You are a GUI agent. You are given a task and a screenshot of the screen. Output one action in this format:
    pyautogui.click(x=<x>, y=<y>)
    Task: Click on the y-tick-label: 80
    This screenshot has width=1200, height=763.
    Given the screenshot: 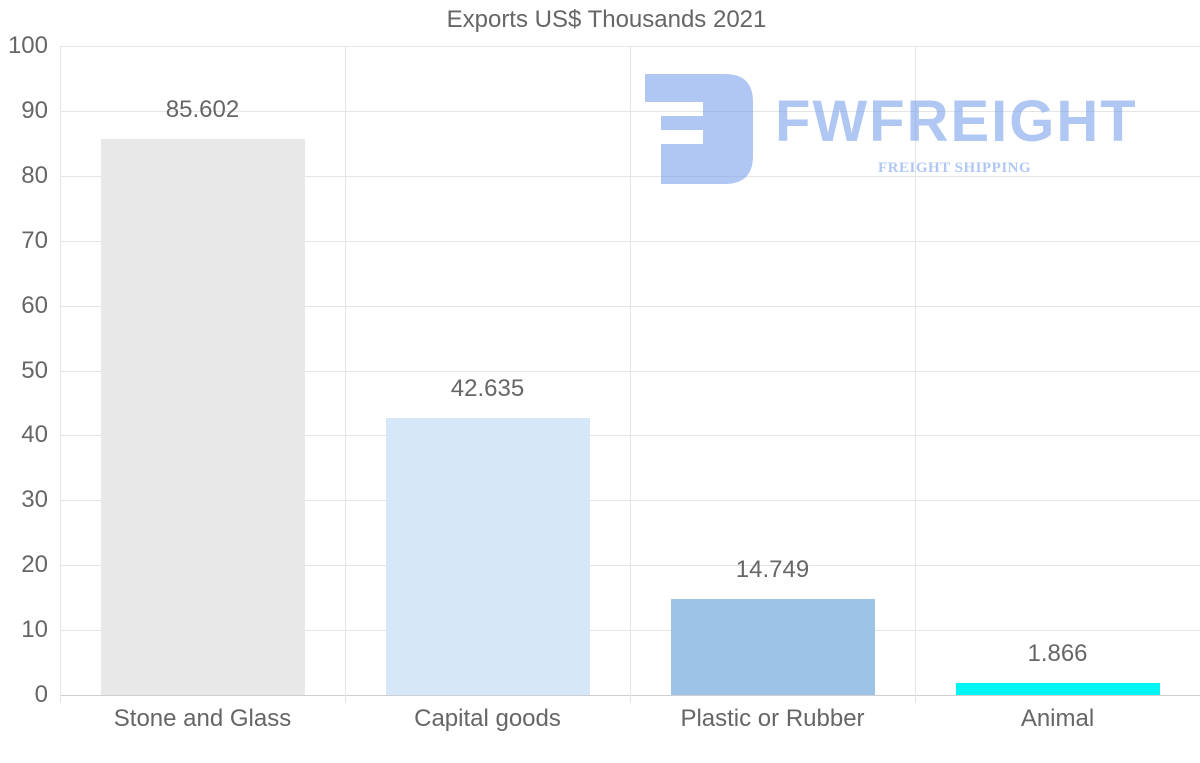 What is the action you would take?
    pyautogui.click(x=34, y=175)
    